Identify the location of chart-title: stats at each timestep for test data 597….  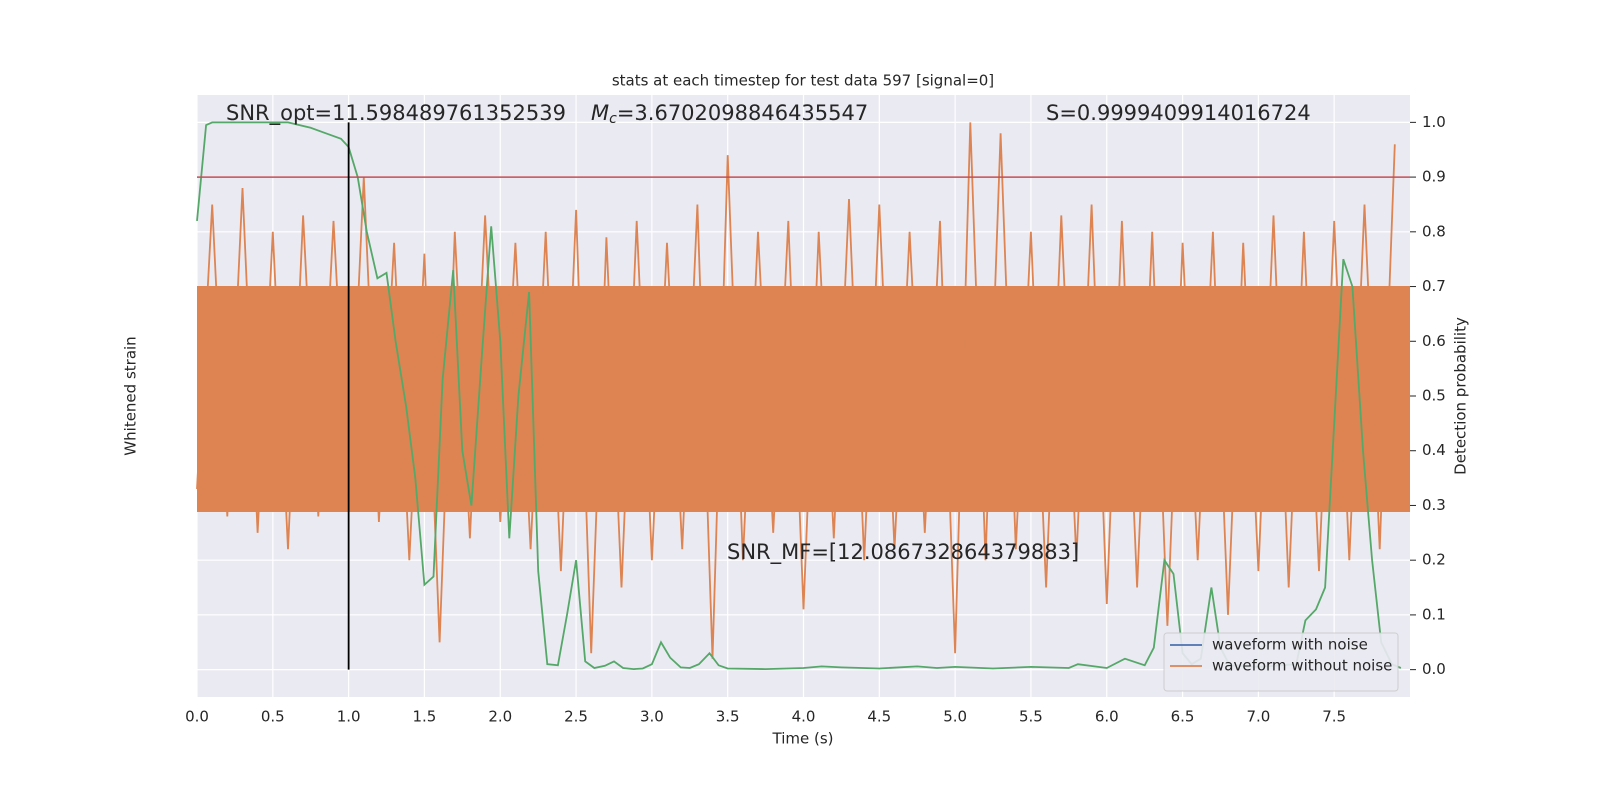
(803, 81).